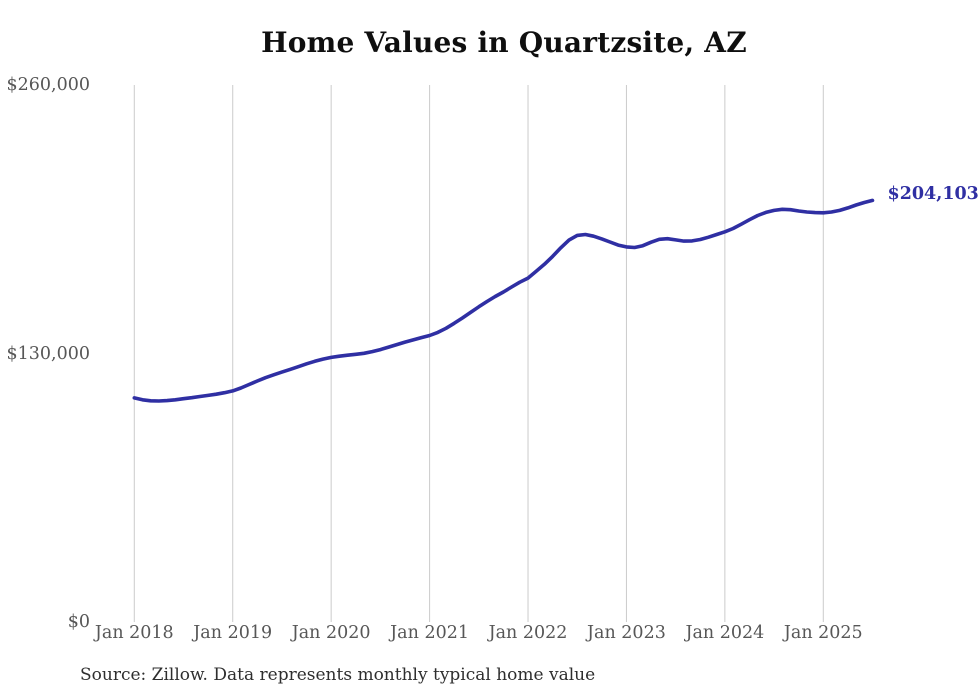 This screenshot has height=699, width=980. Describe the element at coordinates (823, 633) in the screenshot. I see `x-axis-tick-label: Jan 2025` at that location.